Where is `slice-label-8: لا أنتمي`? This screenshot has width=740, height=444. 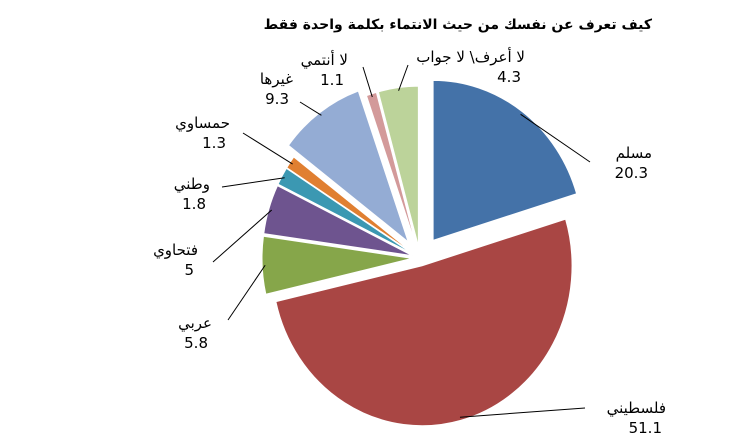 slice-label-8: لا أنتمي is located at coordinates (324, 60).